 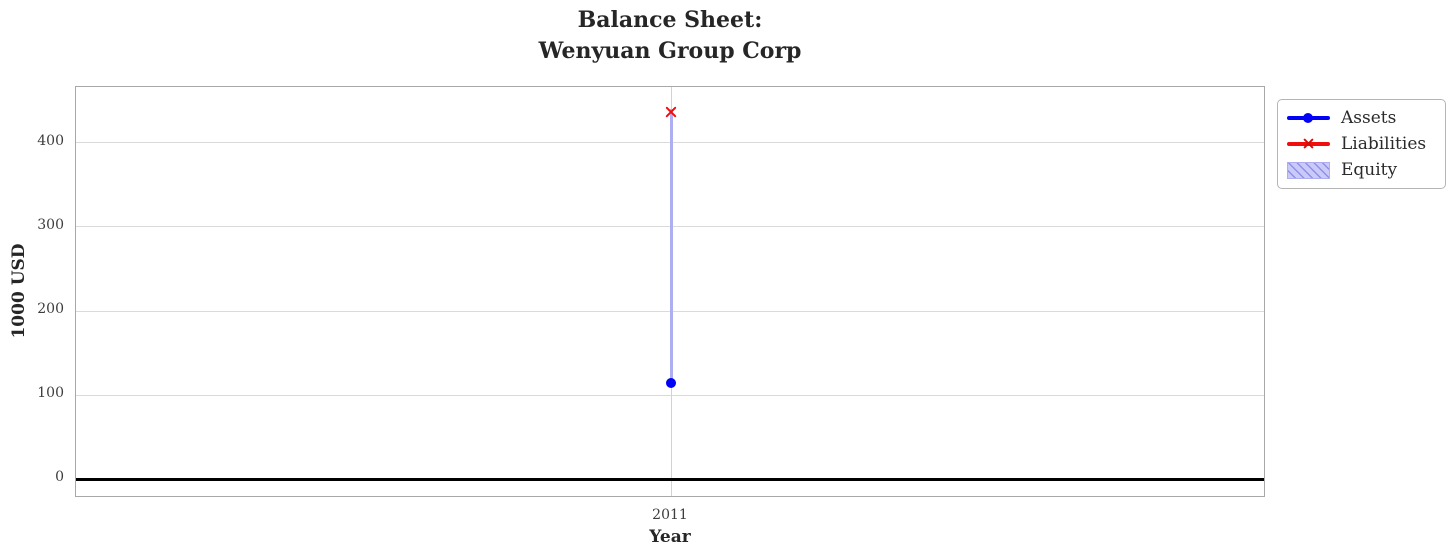 I want to click on equity-band, so click(x=671, y=246).